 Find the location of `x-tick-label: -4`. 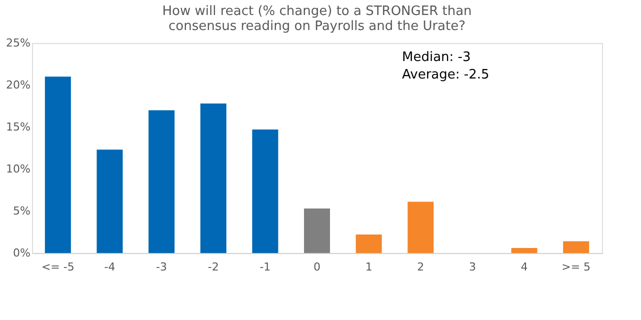

x-tick-label: -4 is located at coordinates (110, 267).